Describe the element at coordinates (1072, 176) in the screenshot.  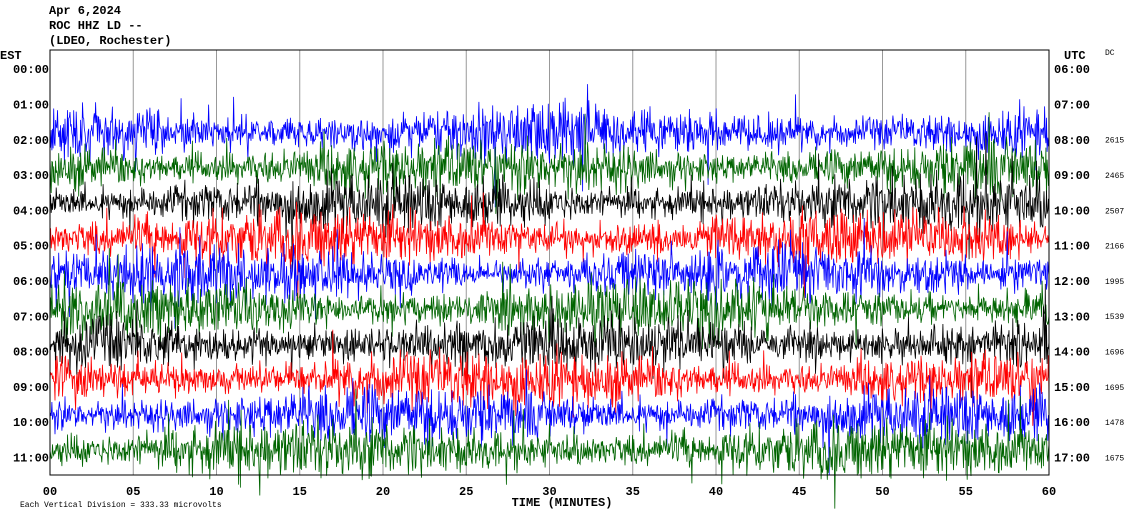
I see `utc-label: 09:00` at that location.